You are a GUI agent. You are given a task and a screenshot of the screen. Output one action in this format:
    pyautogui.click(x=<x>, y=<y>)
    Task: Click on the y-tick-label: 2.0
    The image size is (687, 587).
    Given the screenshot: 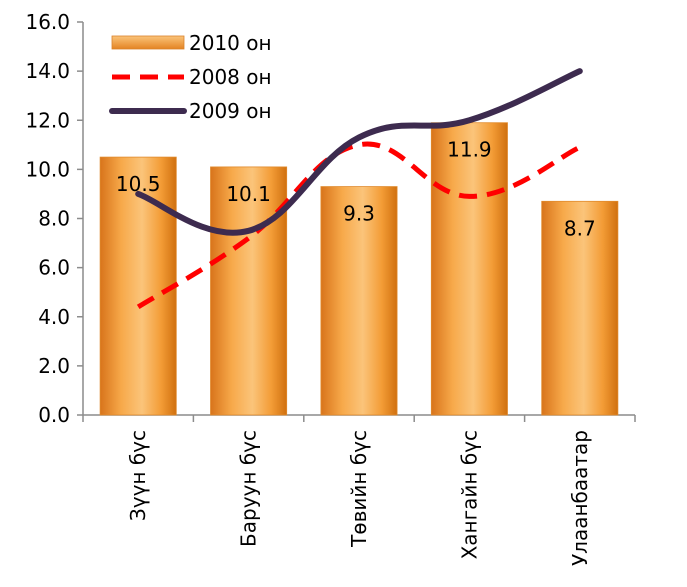 What is the action you would take?
    pyautogui.click(x=54, y=366)
    